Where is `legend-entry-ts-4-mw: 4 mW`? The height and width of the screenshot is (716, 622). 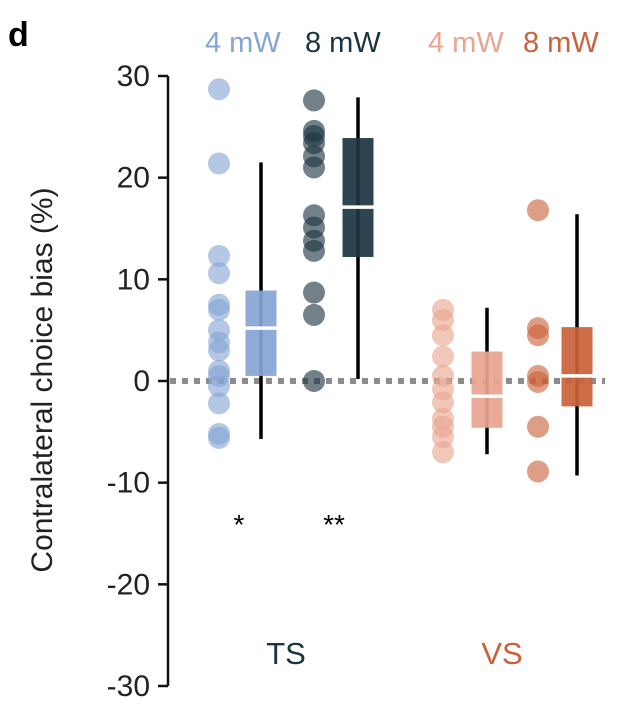
legend-entry-ts-4-mw: 4 mW is located at coordinates (243, 43).